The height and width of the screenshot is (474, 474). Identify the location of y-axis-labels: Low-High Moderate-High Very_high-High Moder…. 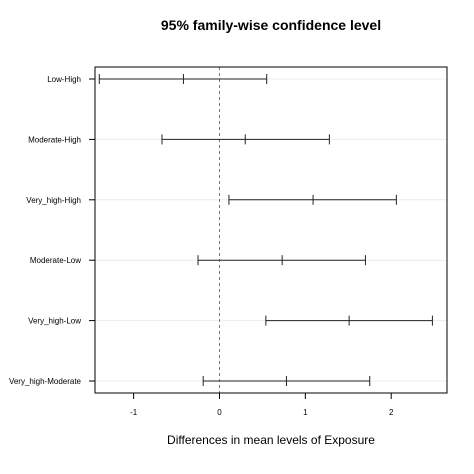
(52, 230).